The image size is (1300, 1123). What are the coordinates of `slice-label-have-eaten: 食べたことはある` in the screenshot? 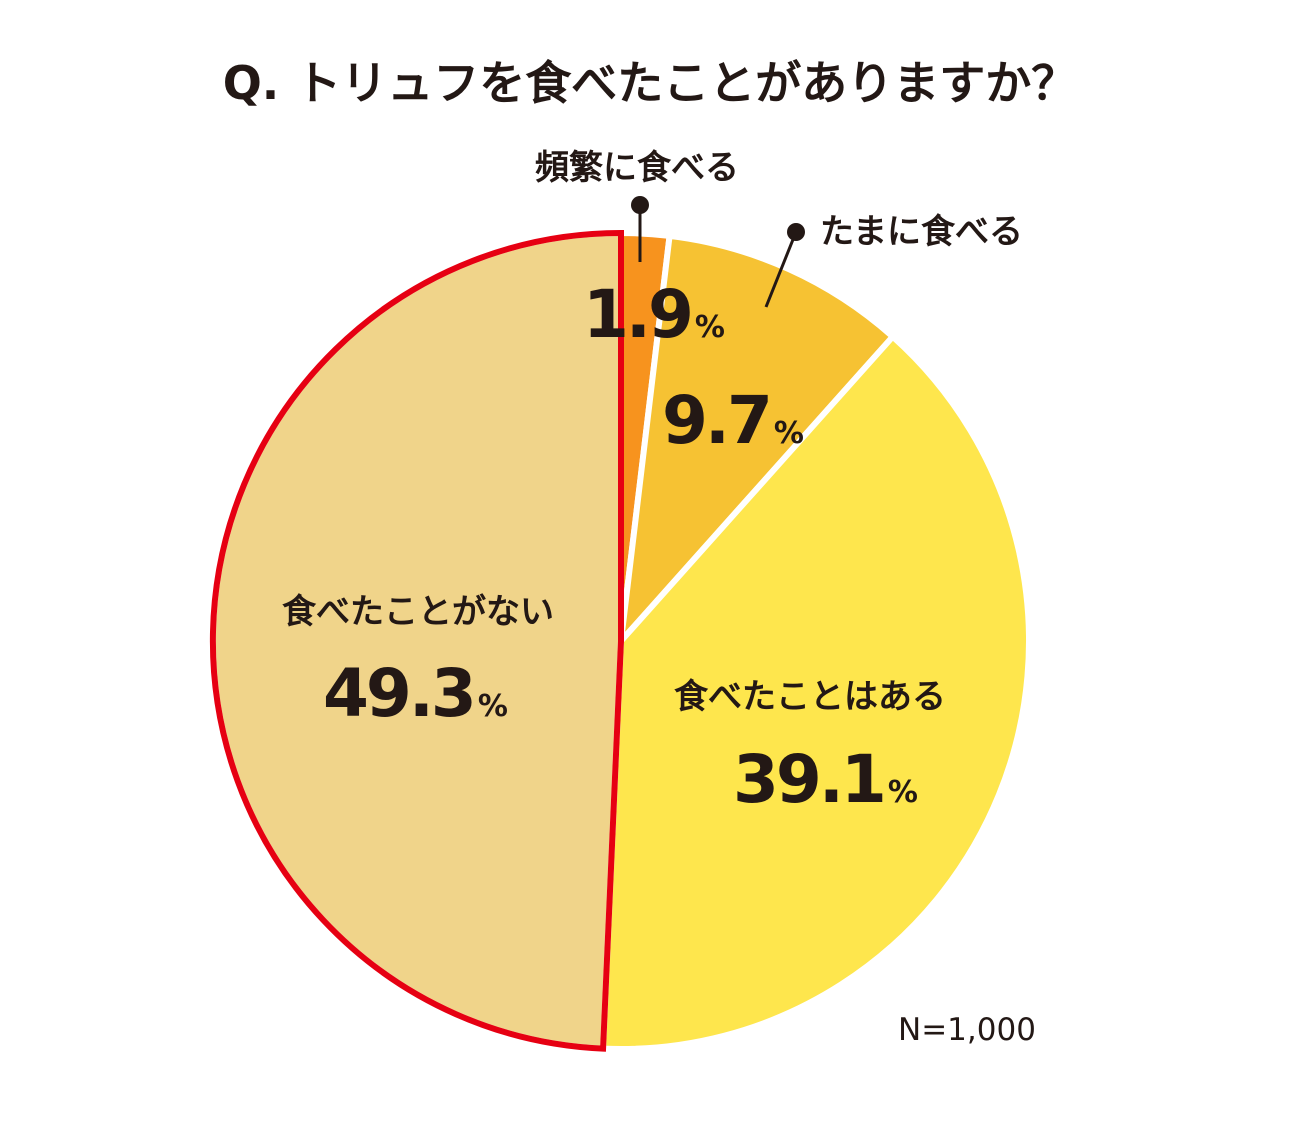 It's located at (810, 697).